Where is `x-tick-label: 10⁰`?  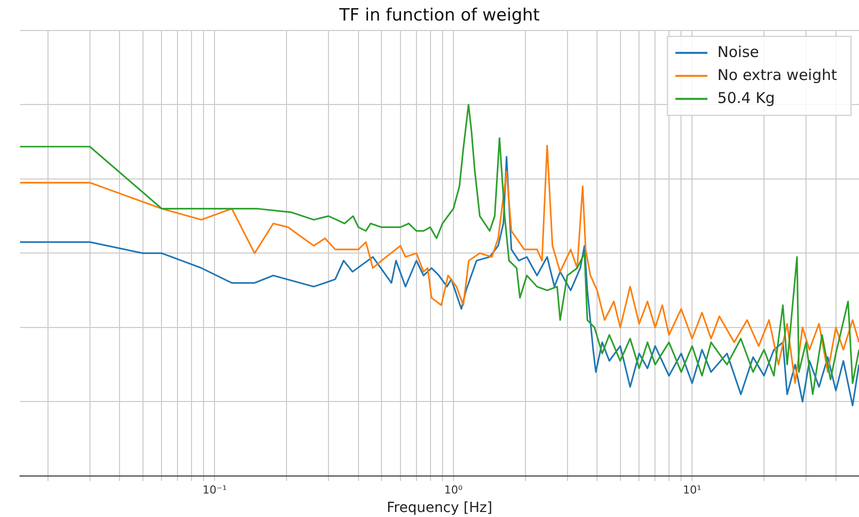 x-tick-label: 10⁰ is located at coordinates (454, 489).